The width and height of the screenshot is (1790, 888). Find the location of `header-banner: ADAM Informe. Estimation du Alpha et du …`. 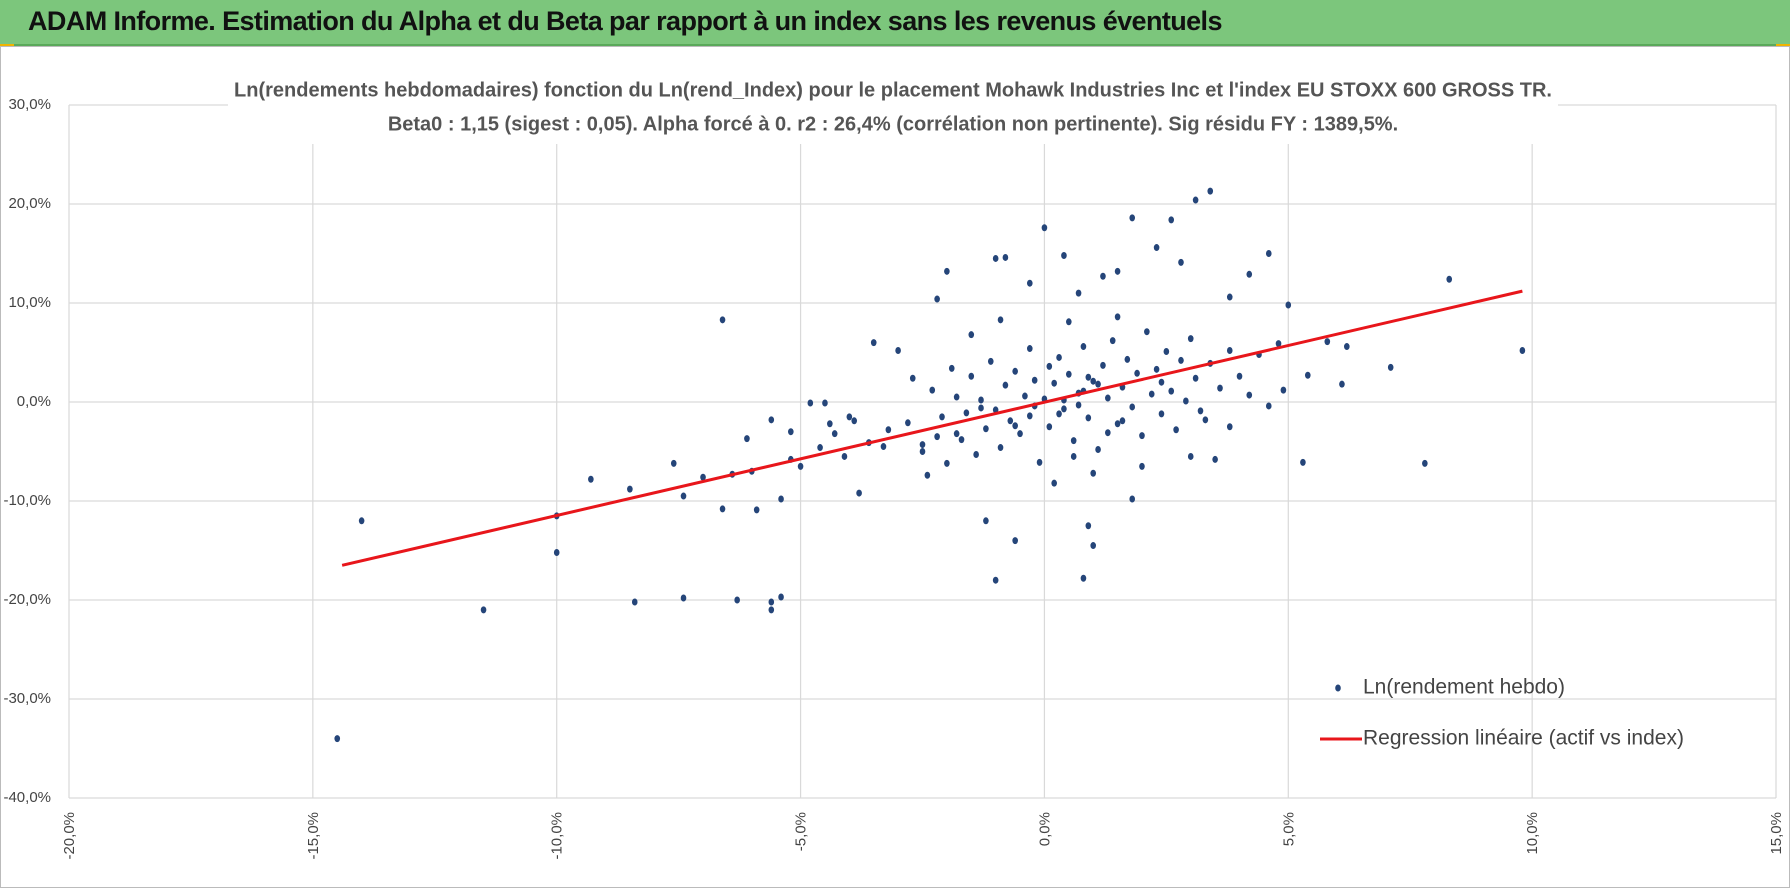

header-banner: ADAM Informe. Estimation du Alpha et du … is located at coordinates (895, 23).